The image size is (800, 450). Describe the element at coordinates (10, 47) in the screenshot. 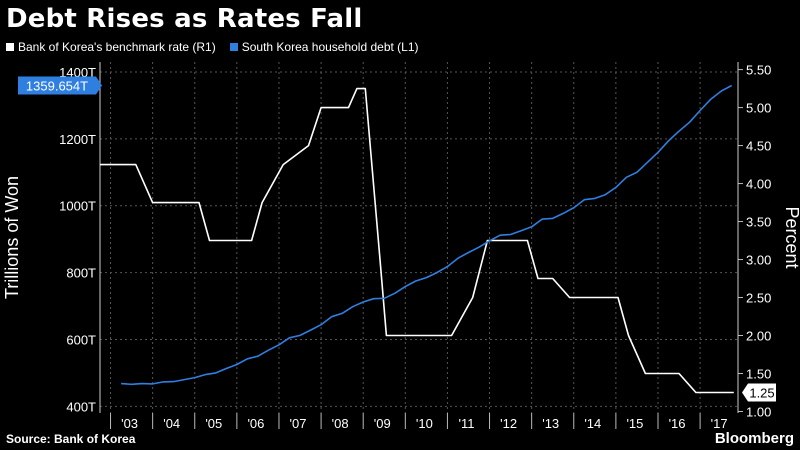

I see `legend-swatch-rate` at that location.